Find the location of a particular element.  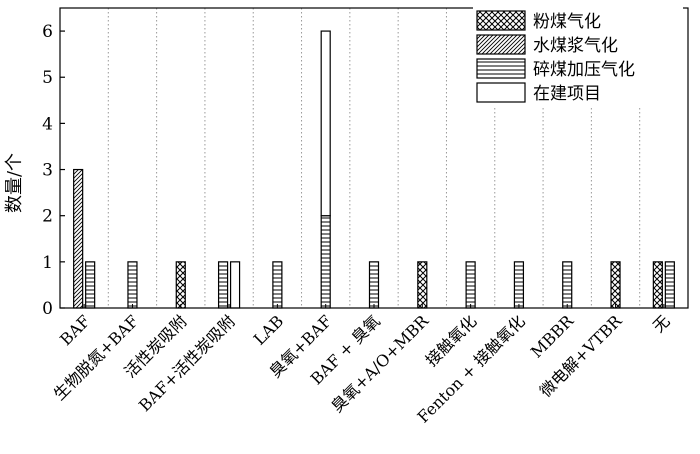

y-tick-label: 3 is located at coordinates (47, 171).